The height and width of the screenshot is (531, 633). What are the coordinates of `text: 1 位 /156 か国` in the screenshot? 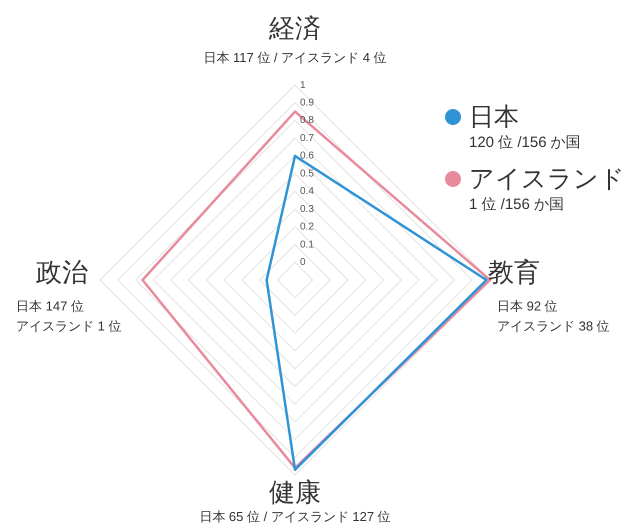 It's located at (517, 204).